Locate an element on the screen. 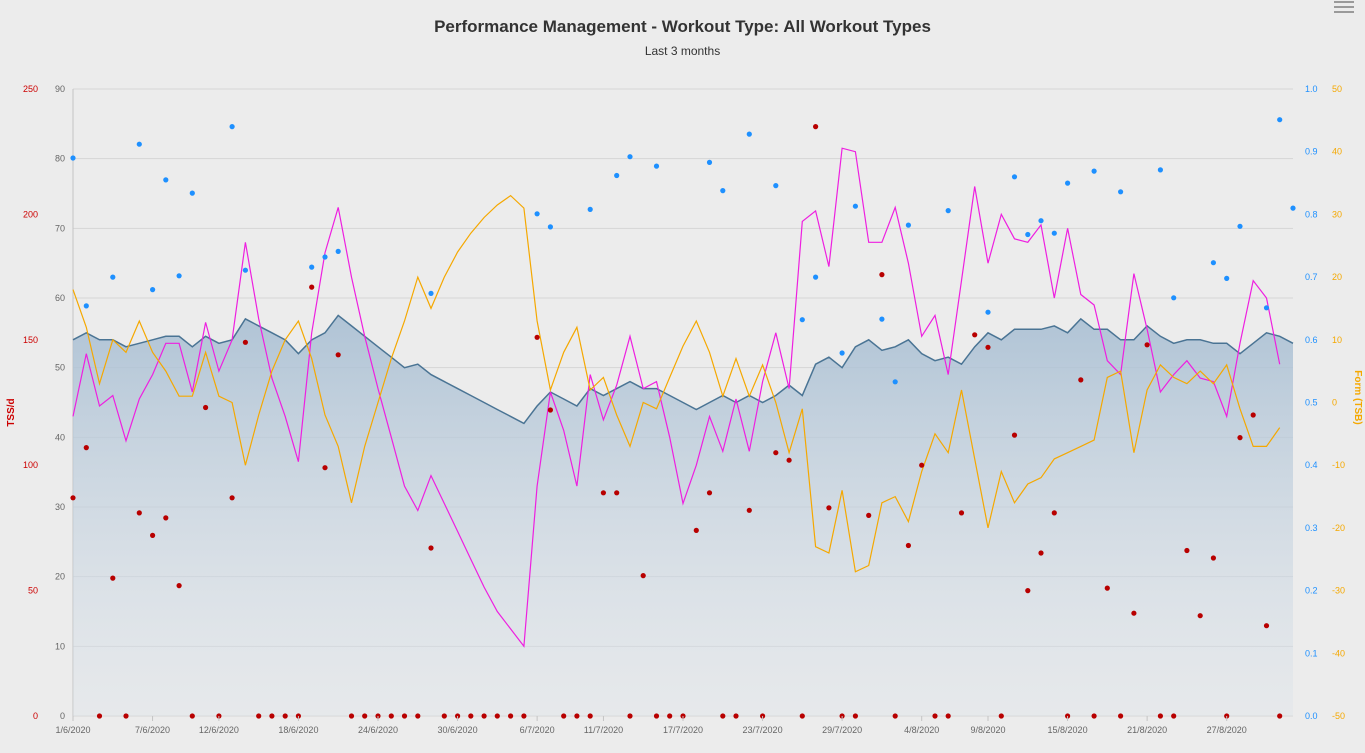  x-tick-label-4: 24/6/2020 is located at coordinates (378, 730).